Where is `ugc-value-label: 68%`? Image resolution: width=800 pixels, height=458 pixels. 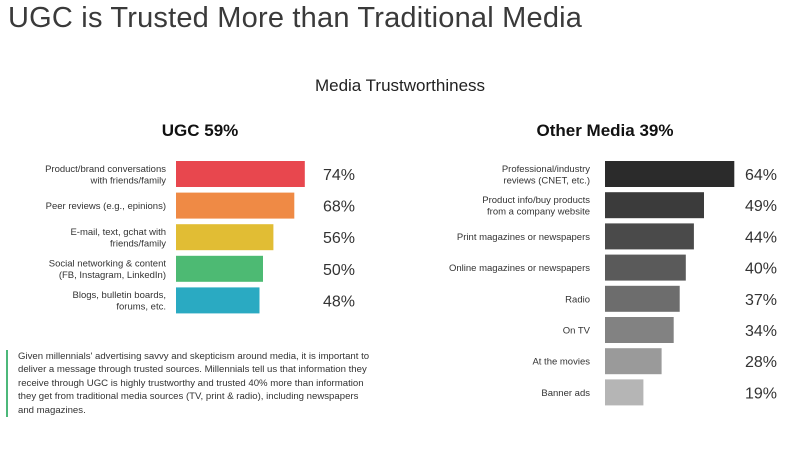
ugc-value-label: 68% is located at coordinates (339, 207).